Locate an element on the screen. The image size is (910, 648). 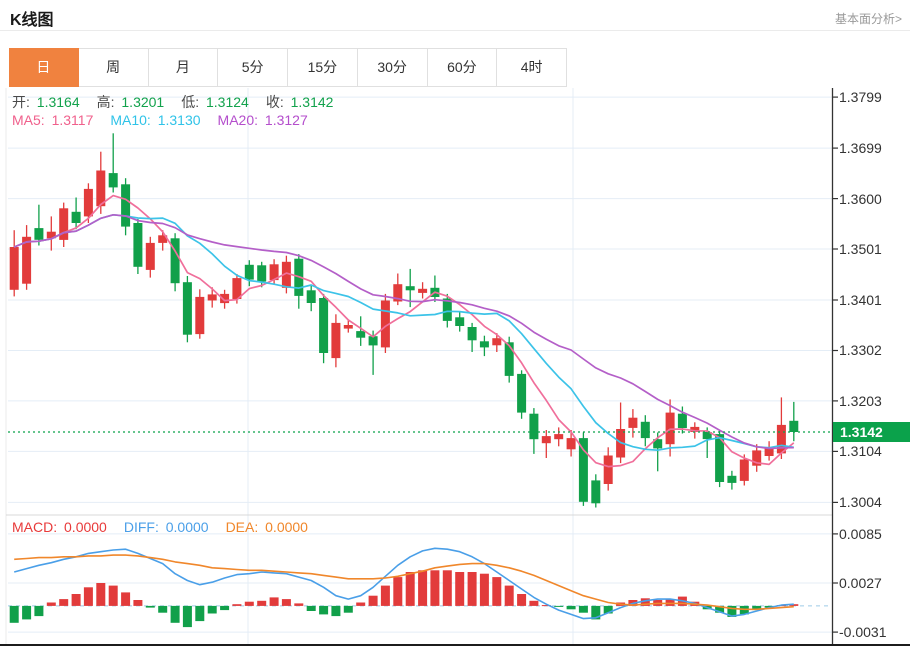
kline-ma-legend: MA5: 1.3117 MA10: 1.3130 MA20: 1.3127 is located at coordinates (168, 120).